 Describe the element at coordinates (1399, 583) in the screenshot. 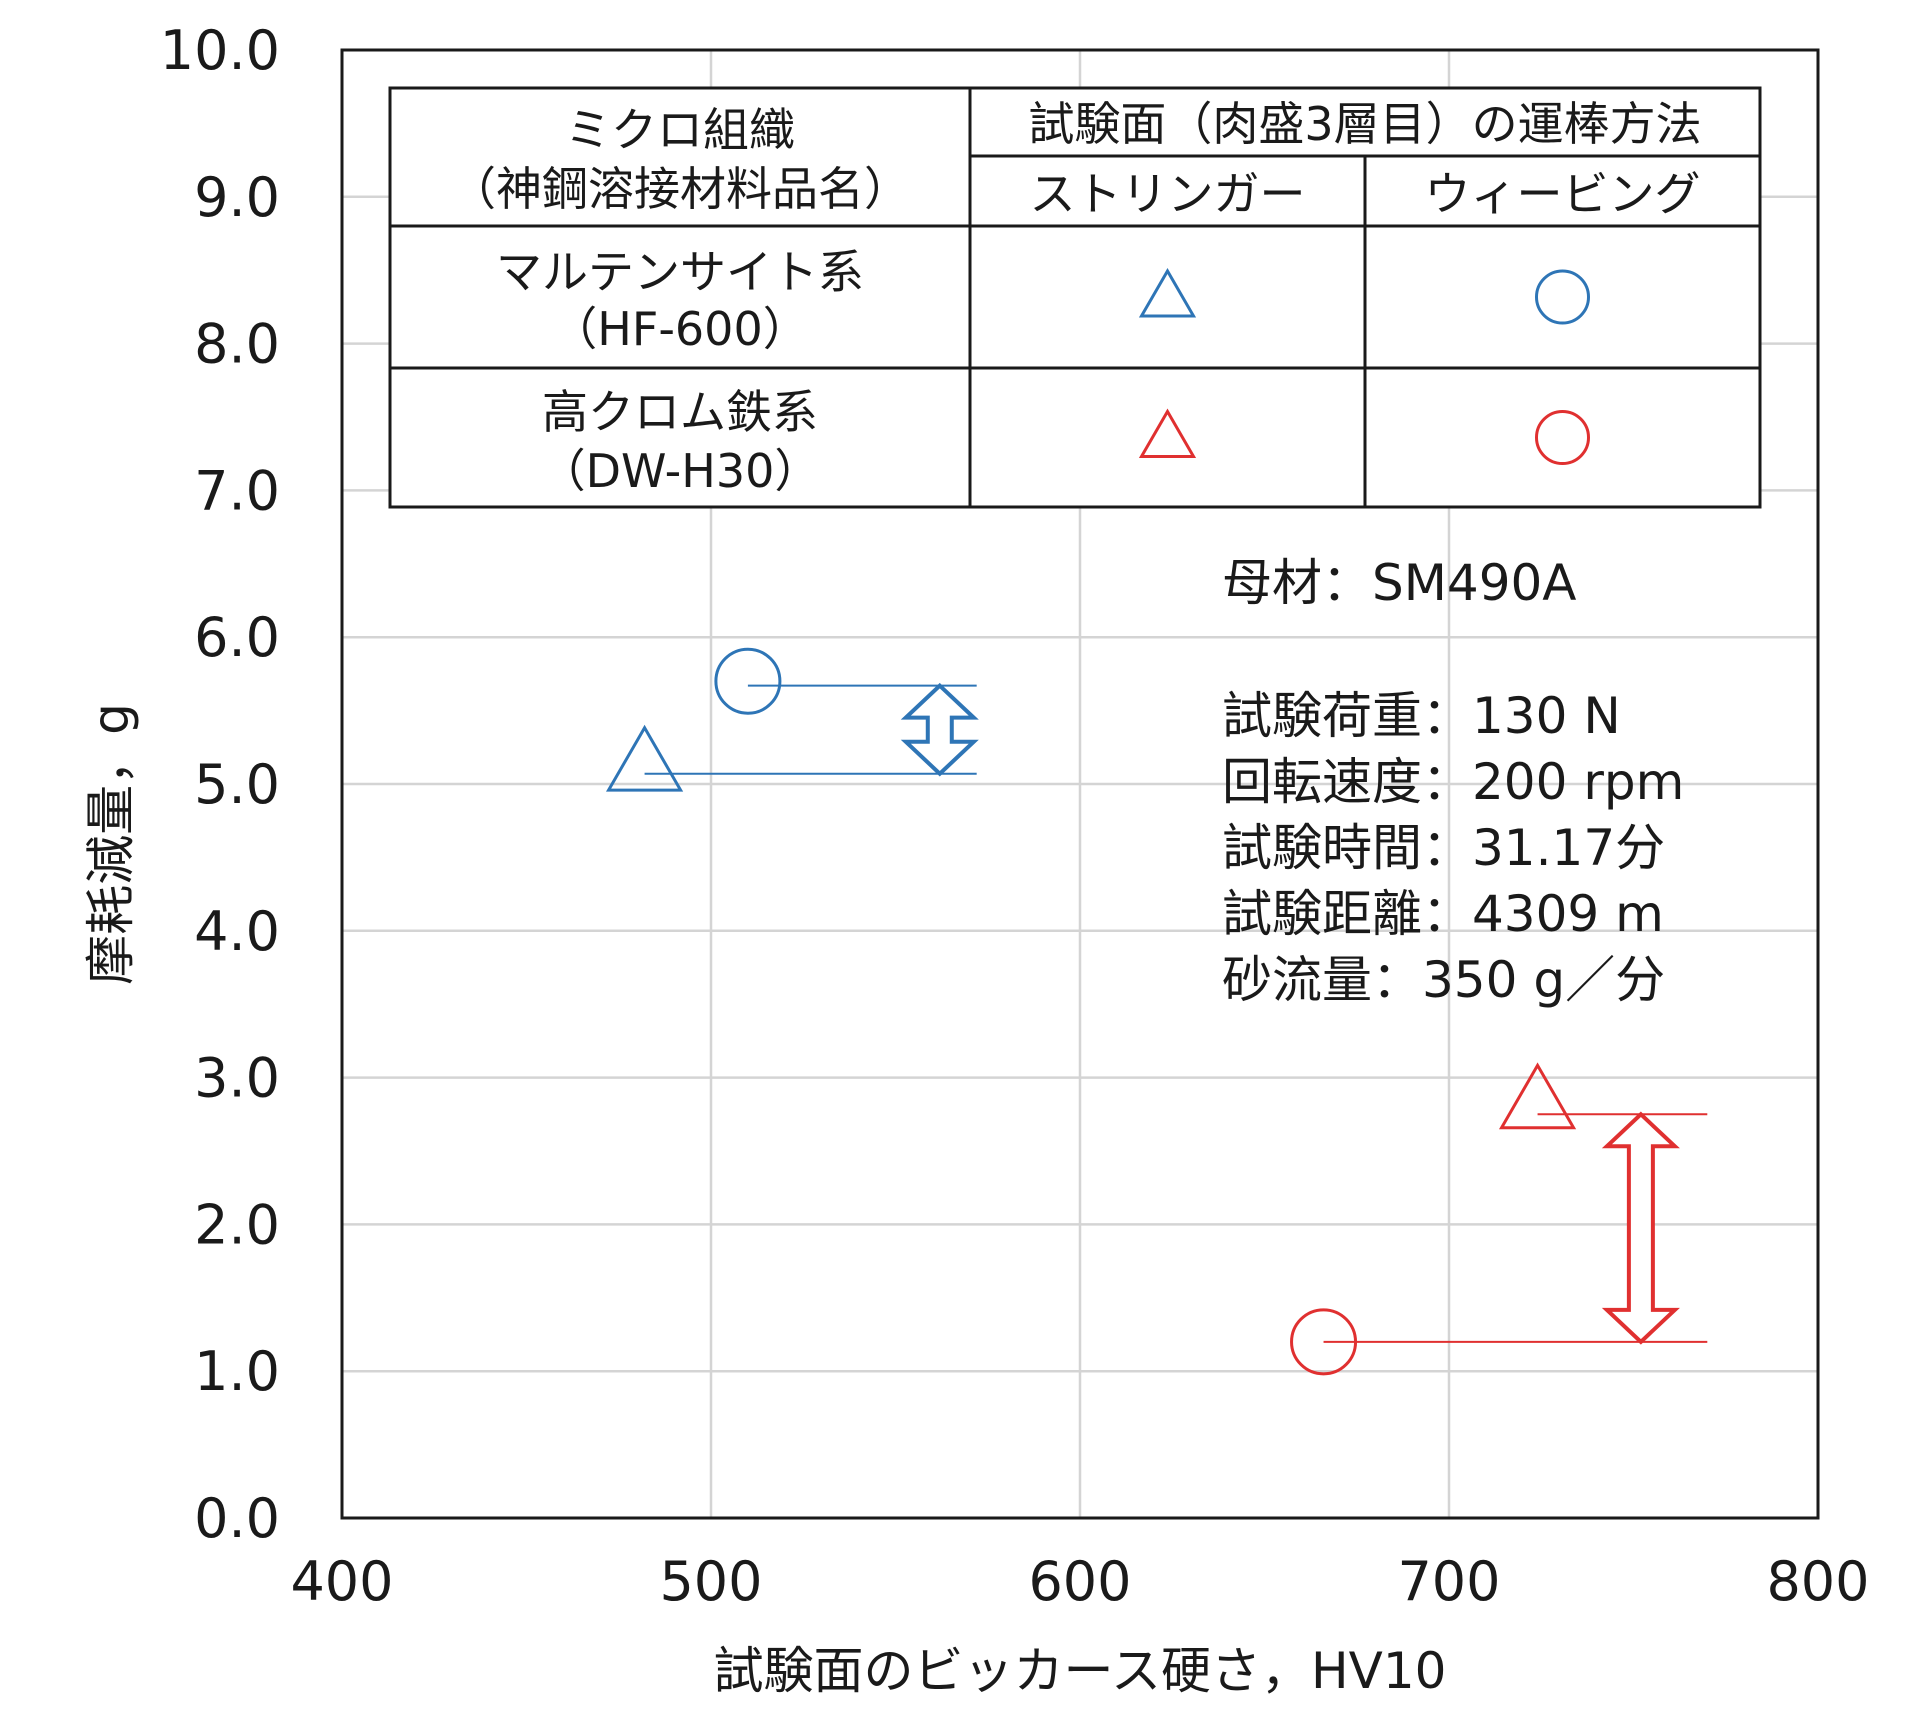

I see `base-material-label: 母材：SM490A` at that location.